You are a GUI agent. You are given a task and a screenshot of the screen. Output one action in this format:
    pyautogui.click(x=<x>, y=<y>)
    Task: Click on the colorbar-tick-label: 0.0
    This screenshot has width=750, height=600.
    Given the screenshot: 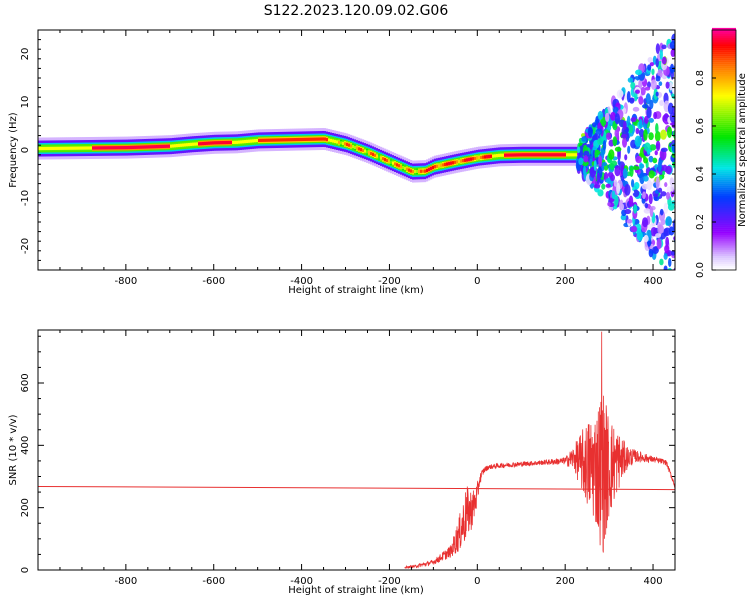 What is the action you would take?
    pyautogui.click(x=700, y=270)
    